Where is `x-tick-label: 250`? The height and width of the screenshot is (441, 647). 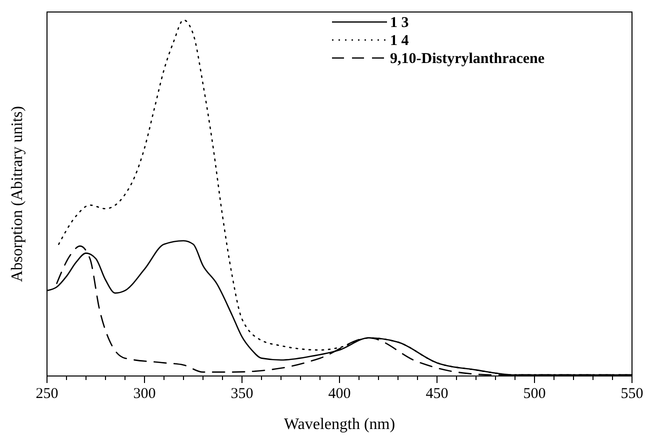
x-tick-label: 250 is located at coordinates (47, 394).